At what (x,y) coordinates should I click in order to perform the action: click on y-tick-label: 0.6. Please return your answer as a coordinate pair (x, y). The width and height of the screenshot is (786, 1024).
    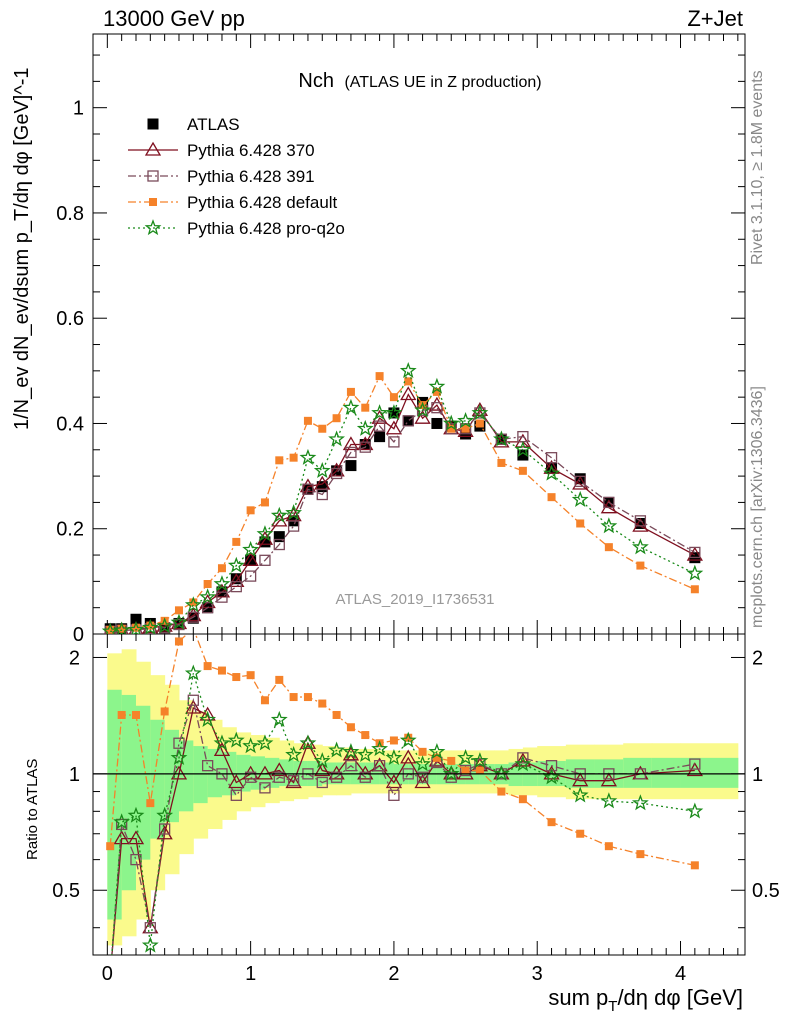
    Looking at the image, I should click on (70, 319).